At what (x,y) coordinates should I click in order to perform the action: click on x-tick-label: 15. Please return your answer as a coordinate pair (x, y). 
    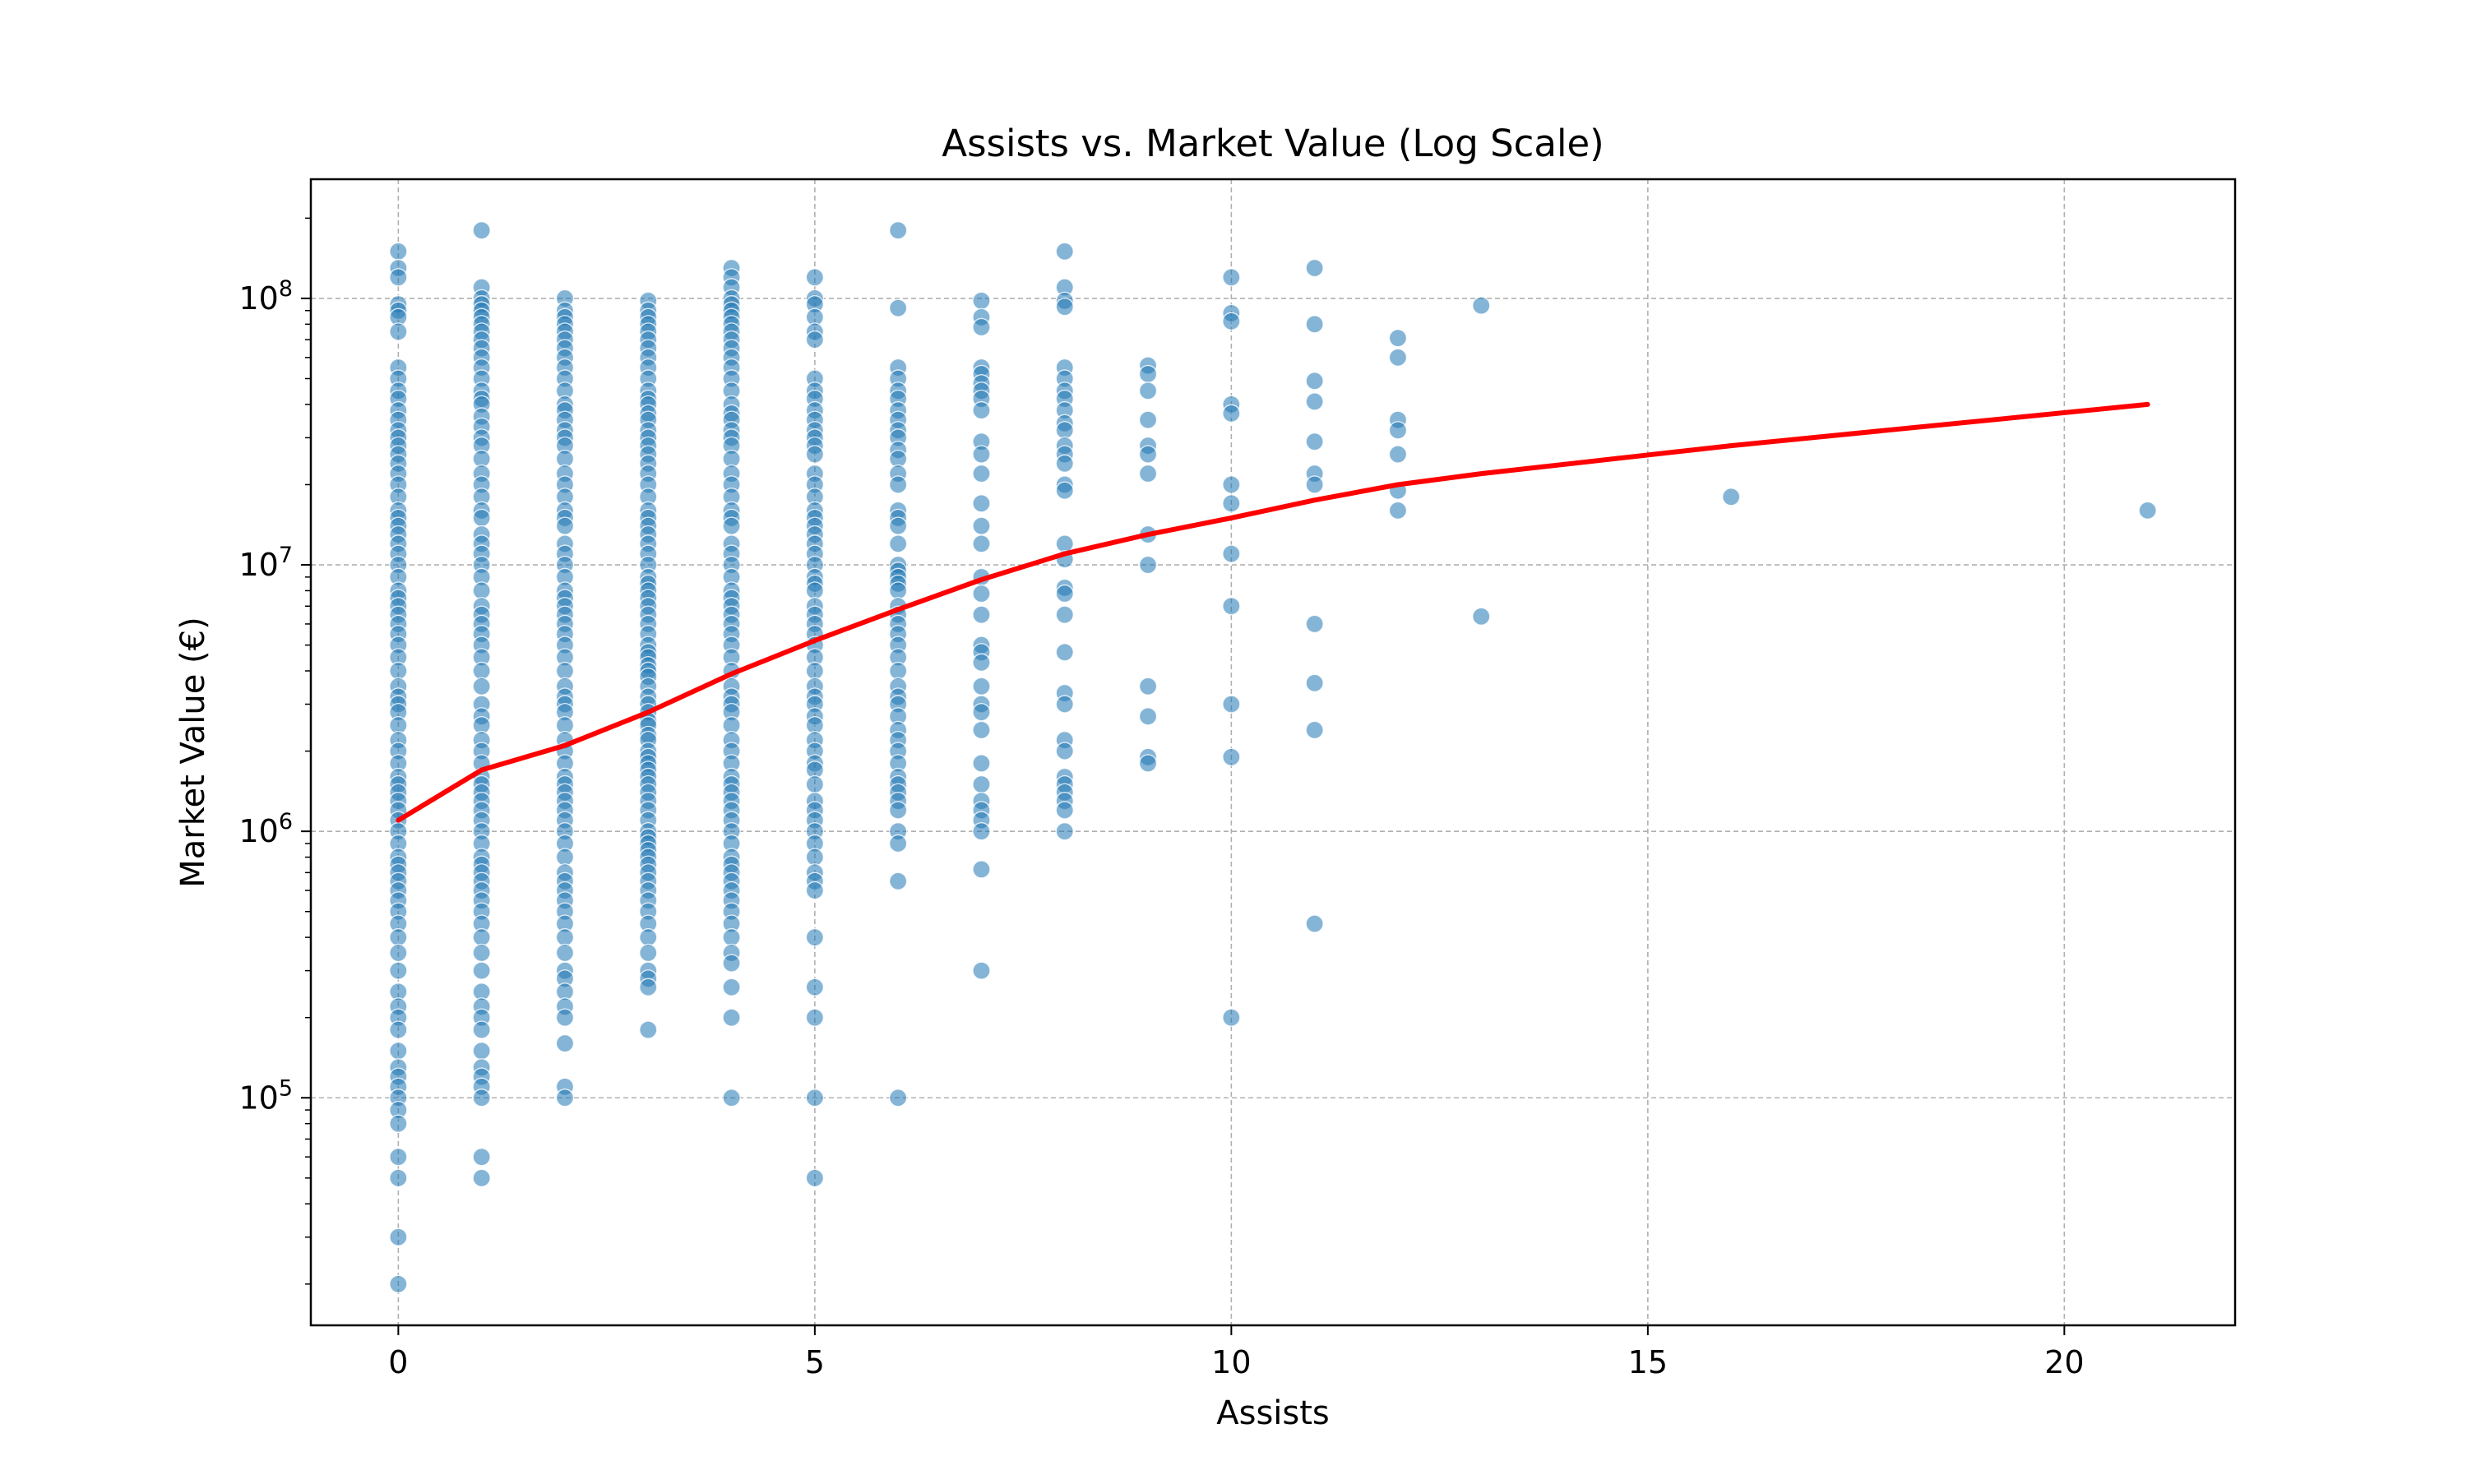
    Looking at the image, I should click on (1648, 1362).